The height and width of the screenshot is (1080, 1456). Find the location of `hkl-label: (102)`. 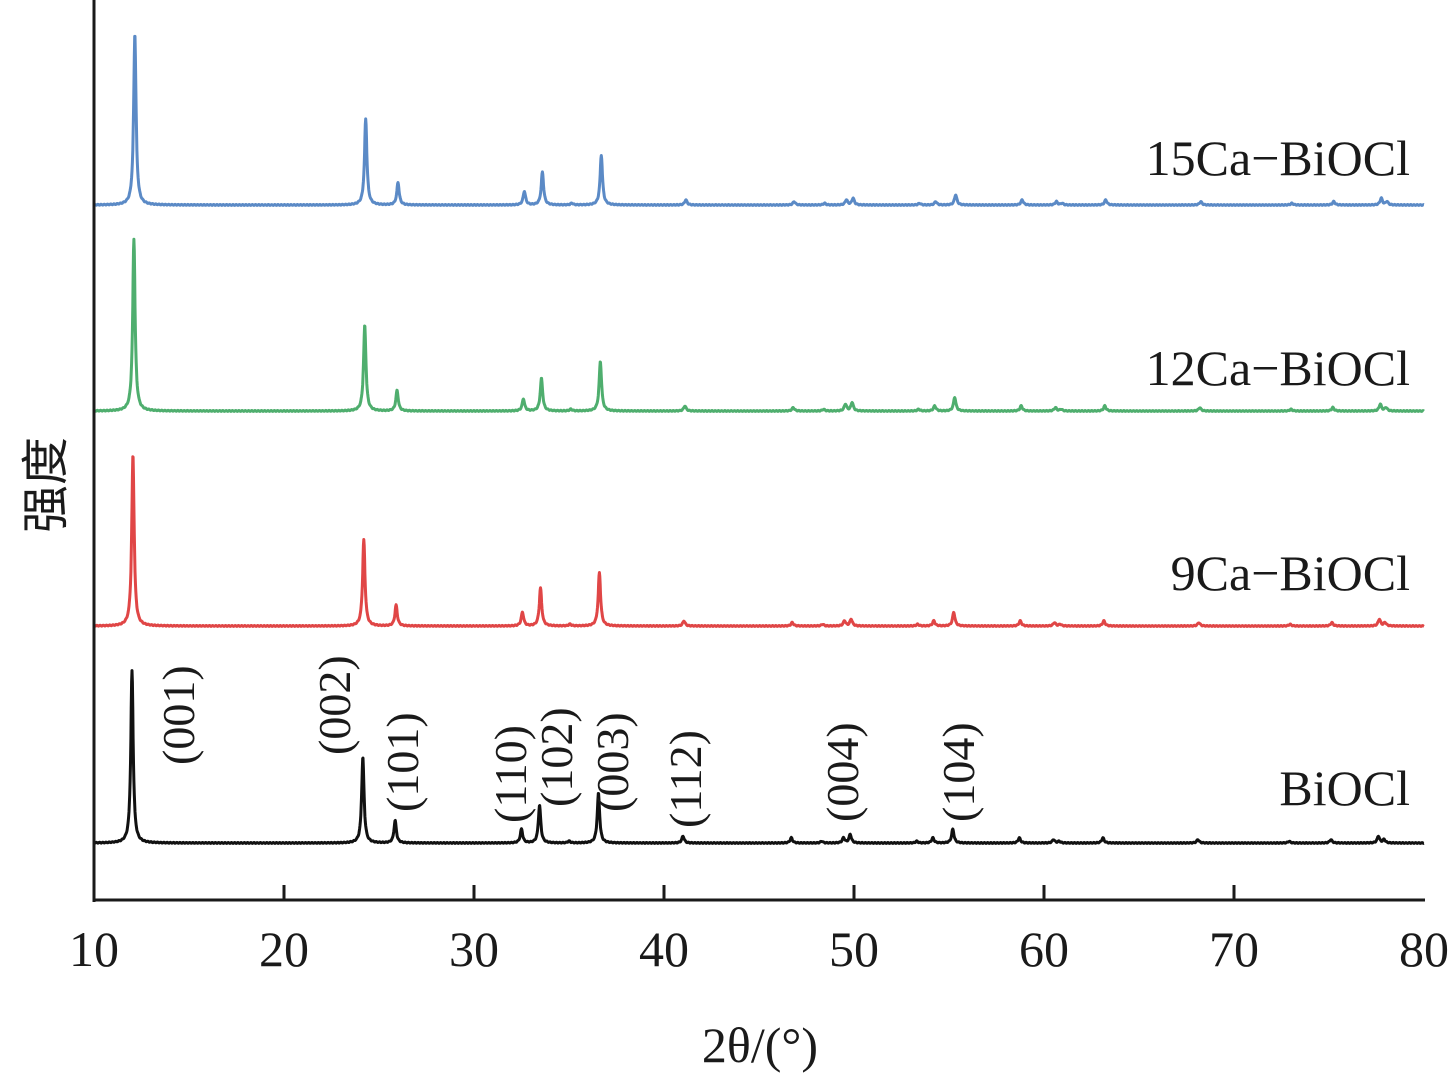

hkl-label: (102) is located at coordinates (556, 757).